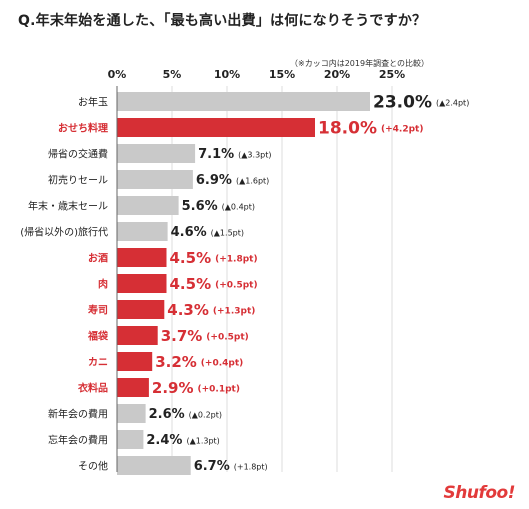 This screenshot has height=509, width=529. I want to click on category-label: その他, so click(93, 466).